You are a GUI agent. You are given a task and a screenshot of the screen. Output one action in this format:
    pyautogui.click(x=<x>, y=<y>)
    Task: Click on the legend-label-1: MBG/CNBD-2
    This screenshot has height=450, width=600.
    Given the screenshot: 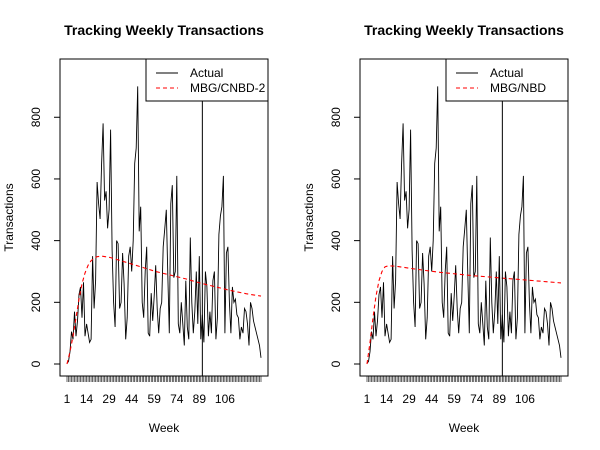 What is the action you would take?
    pyautogui.click(x=228, y=88)
    